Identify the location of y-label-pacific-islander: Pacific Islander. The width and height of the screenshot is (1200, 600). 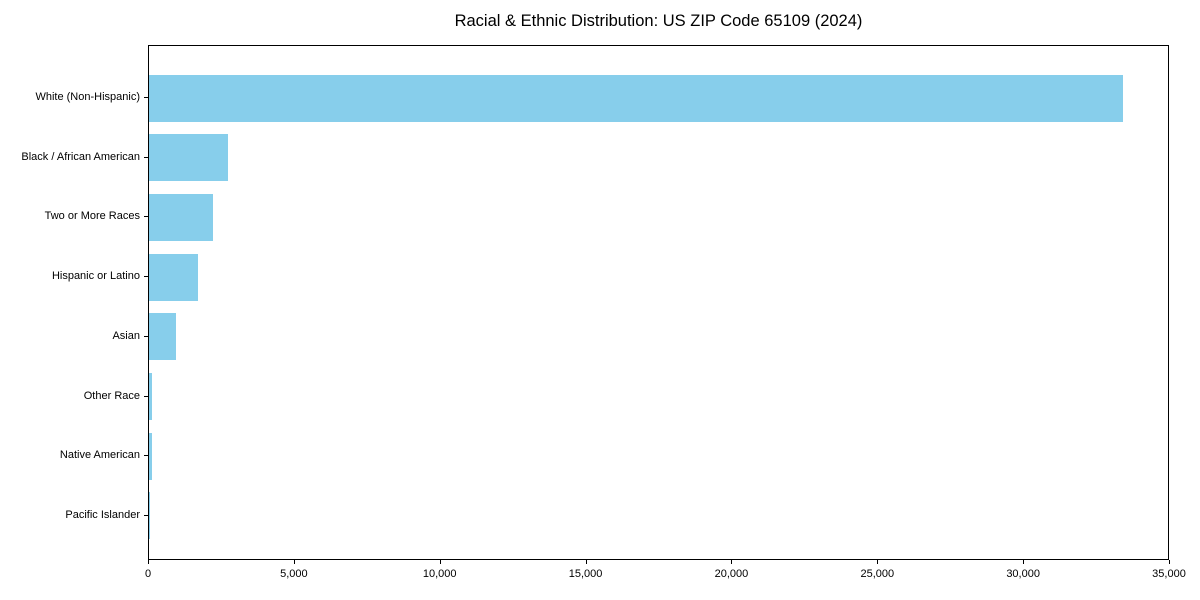
(102, 514).